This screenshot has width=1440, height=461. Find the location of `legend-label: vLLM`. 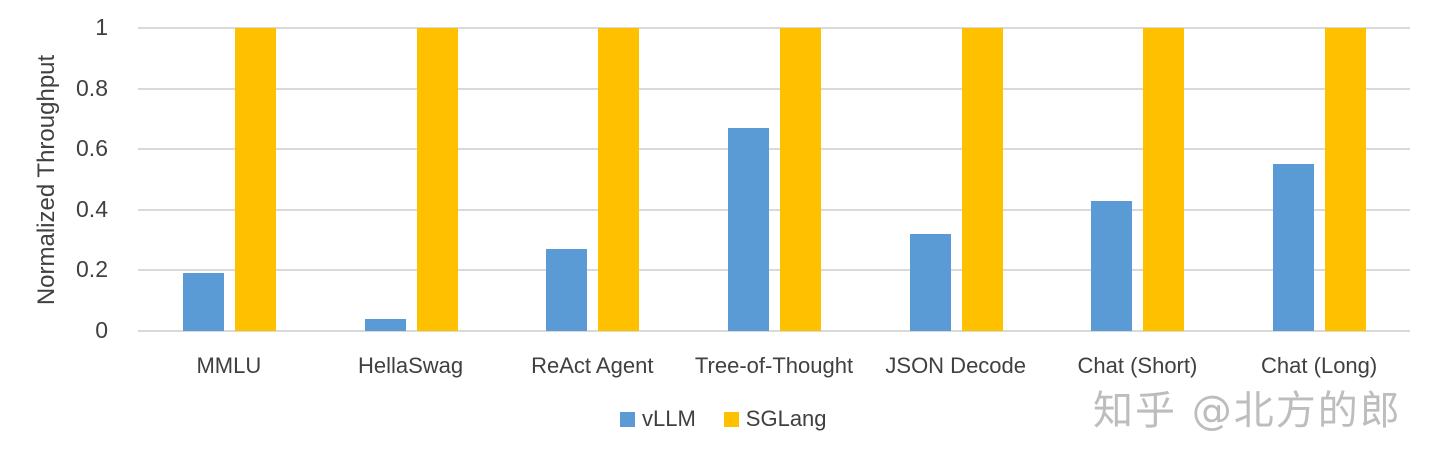

legend-label: vLLM is located at coordinates (669, 418).